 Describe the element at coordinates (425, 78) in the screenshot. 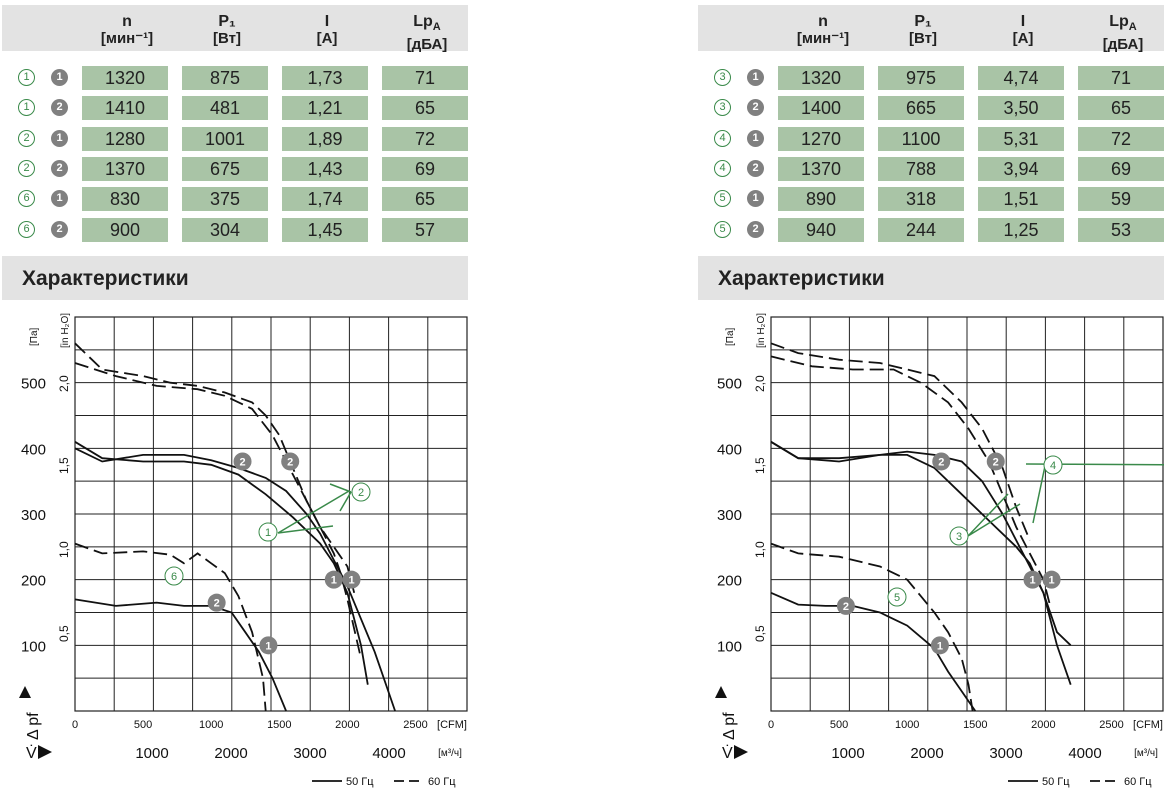

I see `sound-level-cell: 71` at that location.